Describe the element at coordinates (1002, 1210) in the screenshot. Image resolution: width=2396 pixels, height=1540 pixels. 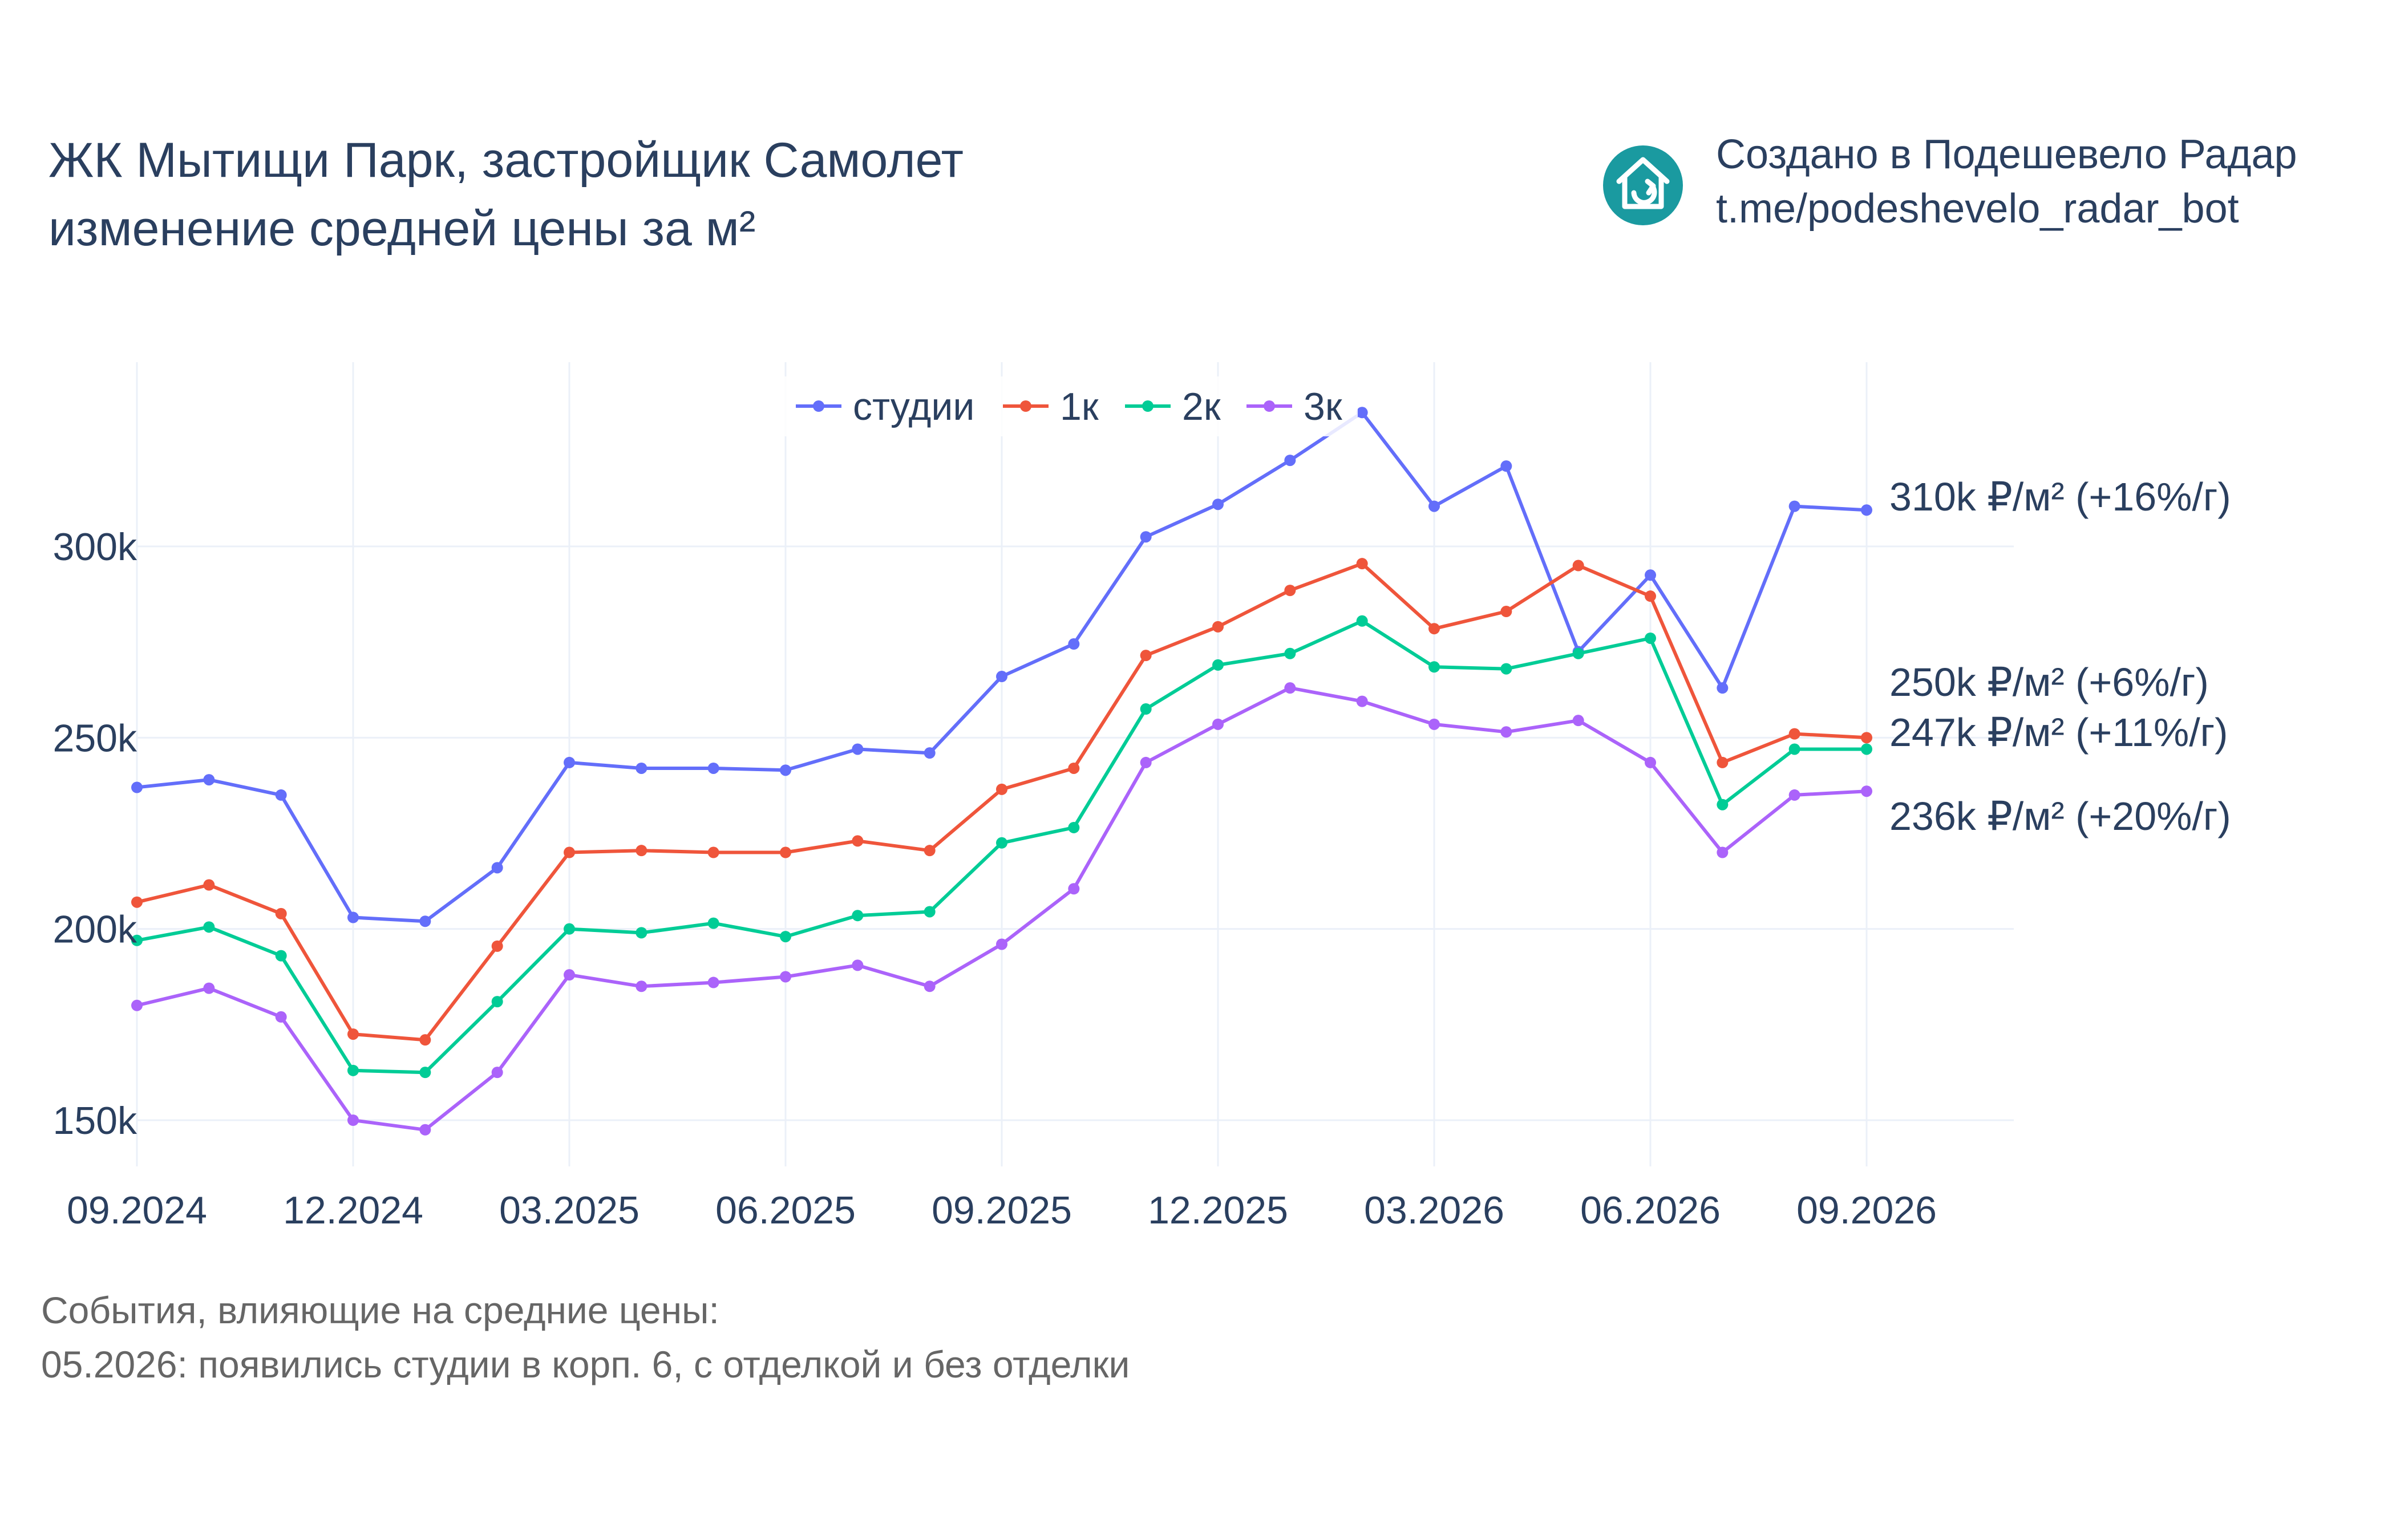
I see `x-tick-label: 09.2025` at that location.